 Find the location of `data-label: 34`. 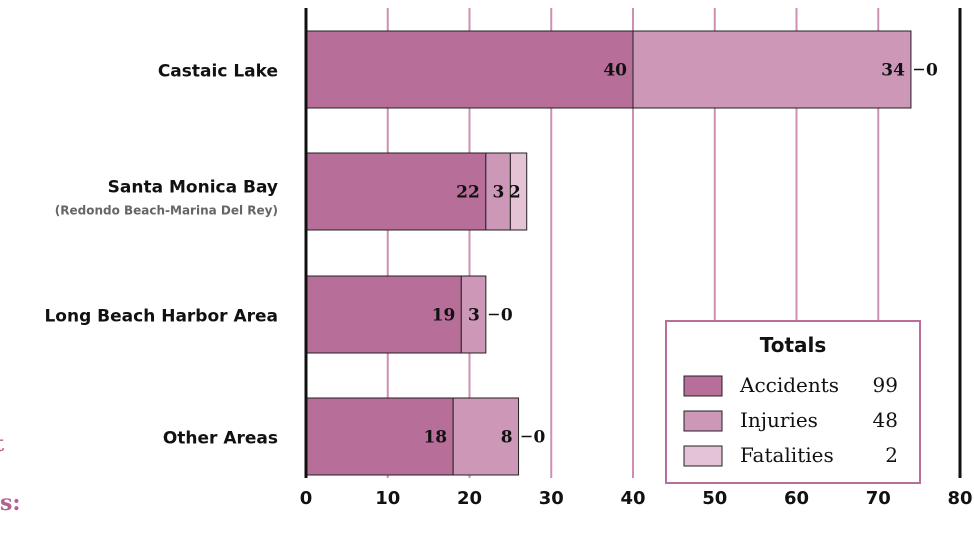

data-label: 34 is located at coordinates (893, 71).